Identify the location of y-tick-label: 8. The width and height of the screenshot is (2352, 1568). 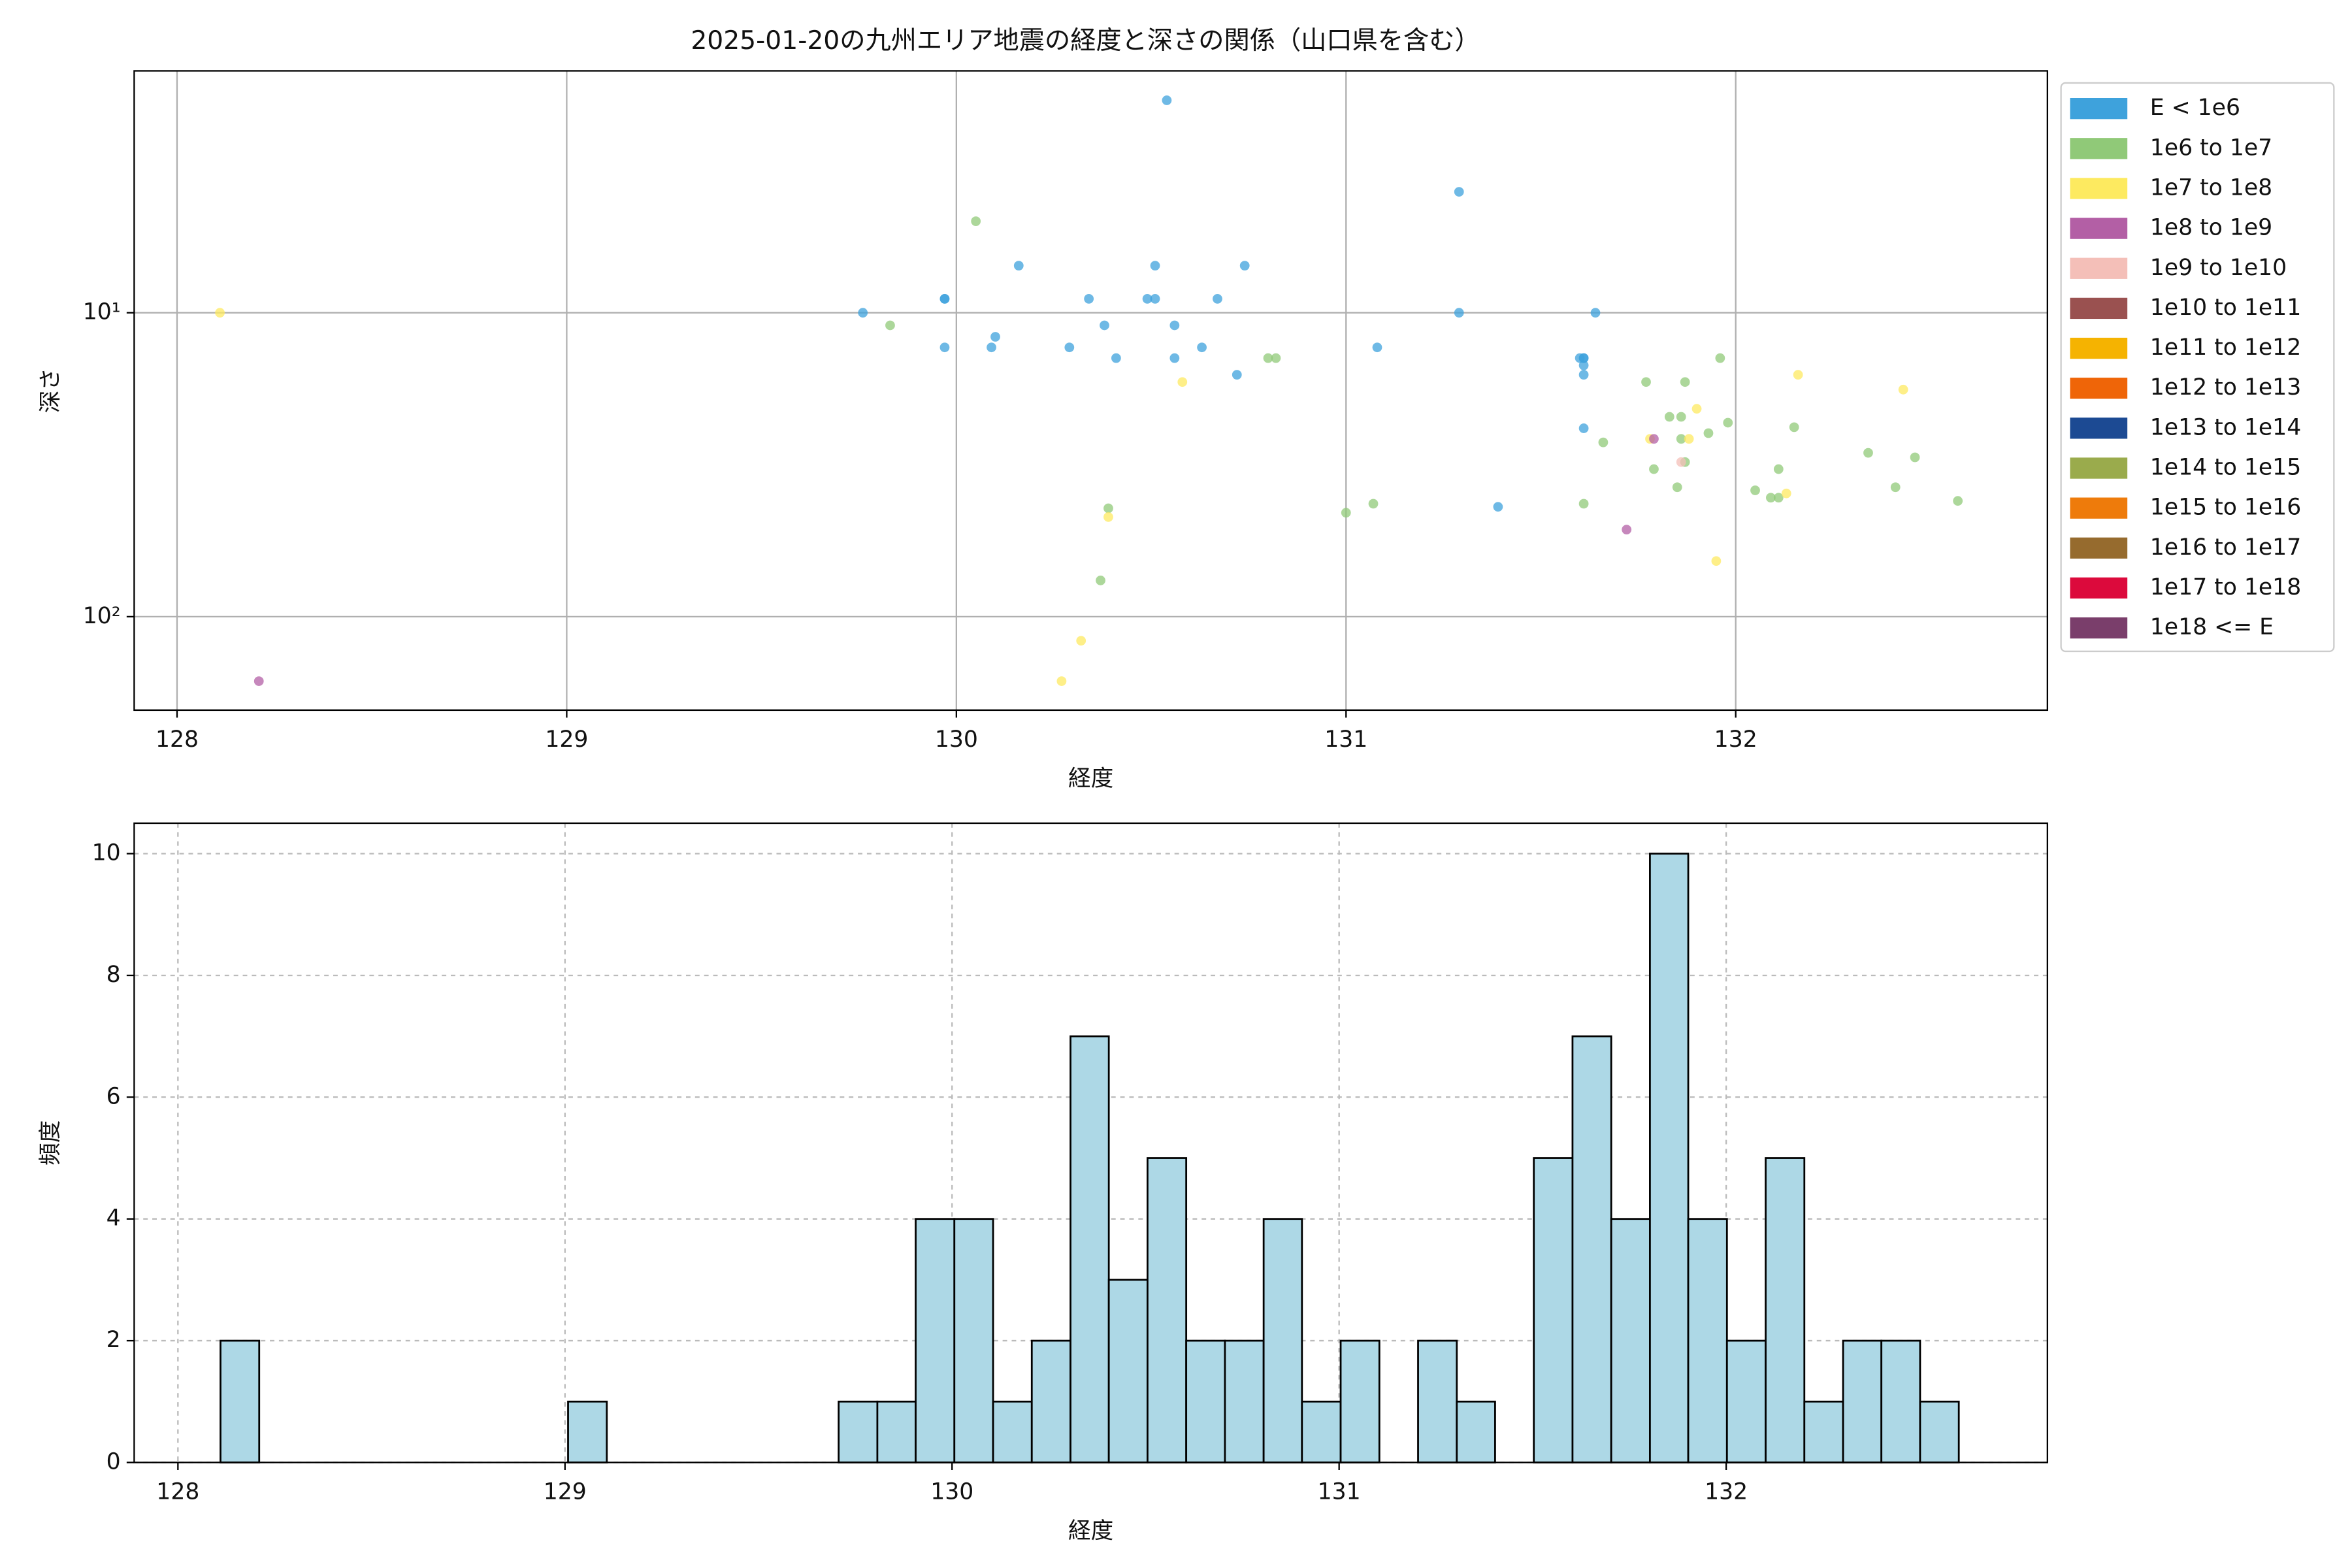
(113, 975).